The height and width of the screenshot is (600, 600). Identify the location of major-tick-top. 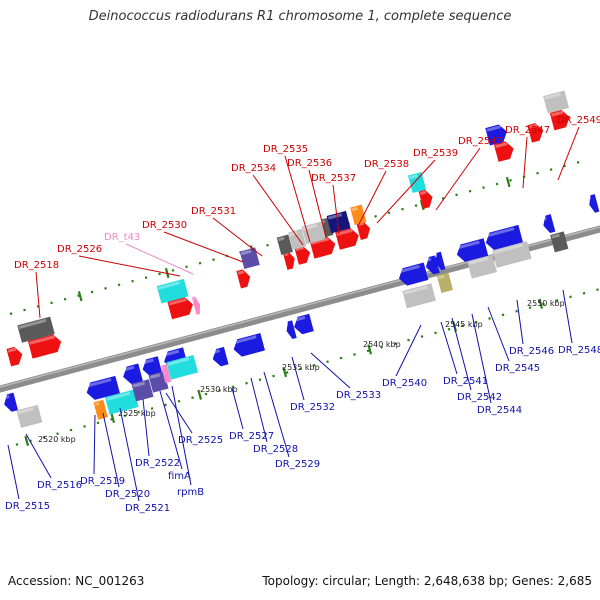
(508, 182).